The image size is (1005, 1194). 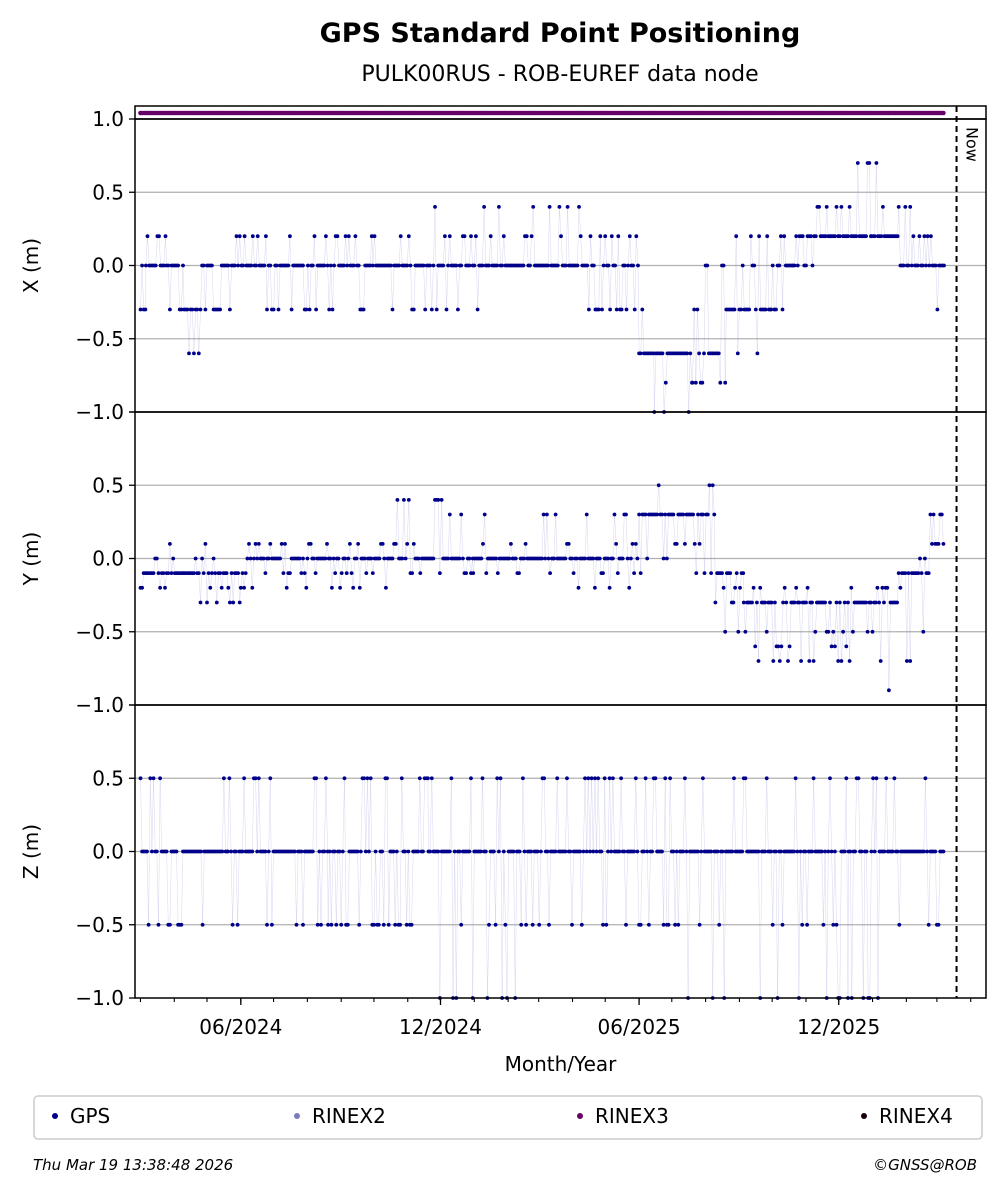 I want to click on y-tick-label: −1.0, so click(x=99, y=705).